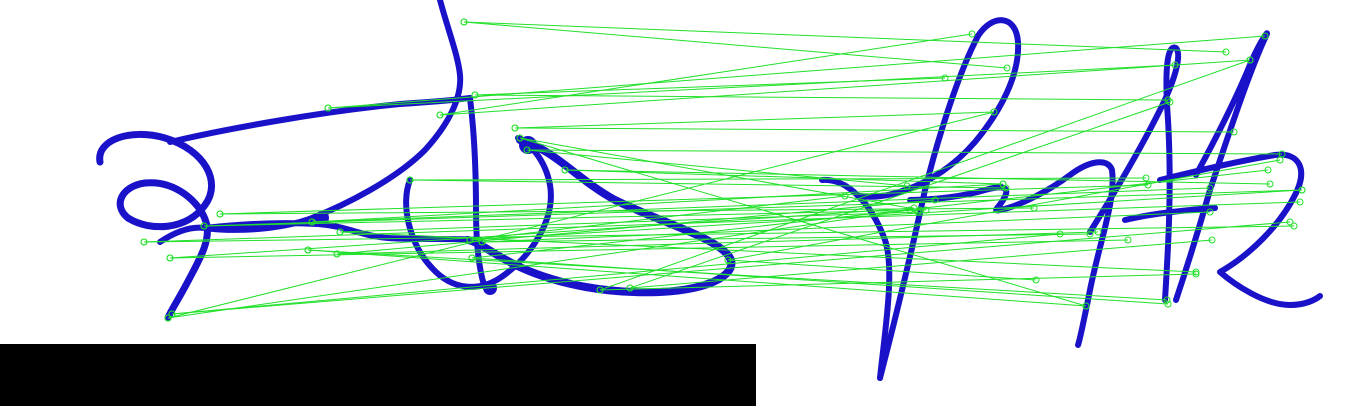 Image resolution: width=1358 pixels, height=406 pixels. I want to click on redaction-box, so click(378, 375).